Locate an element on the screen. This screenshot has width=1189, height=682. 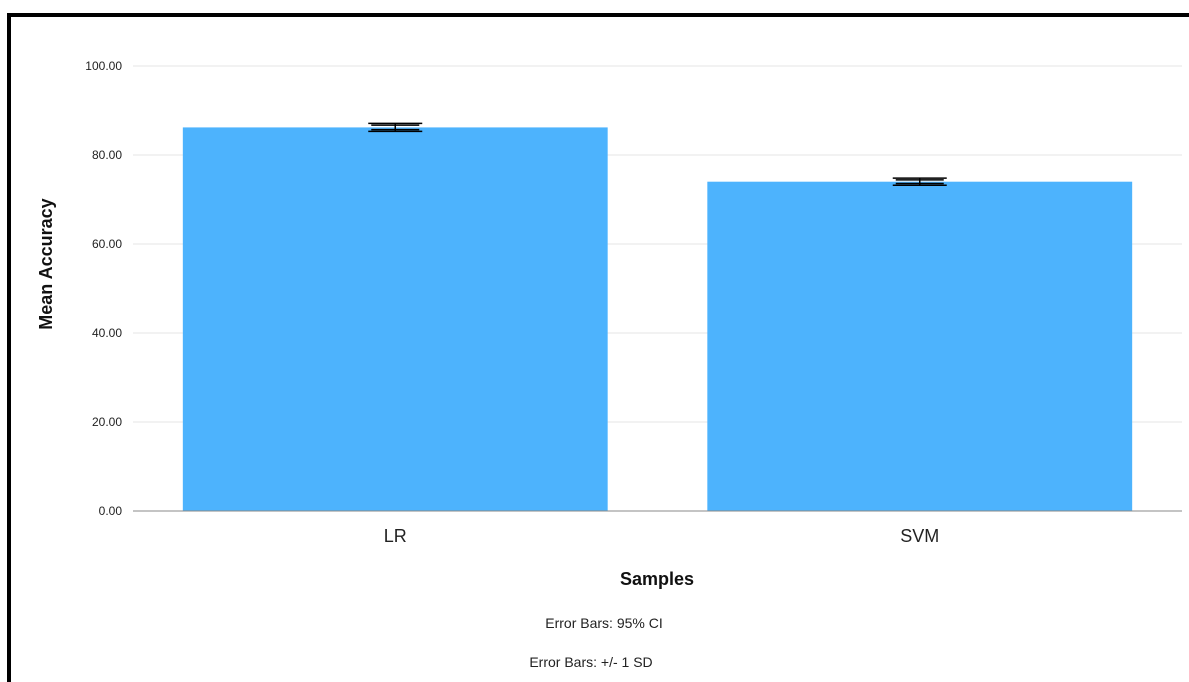
x-tick-label: SVM is located at coordinates (919, 536).